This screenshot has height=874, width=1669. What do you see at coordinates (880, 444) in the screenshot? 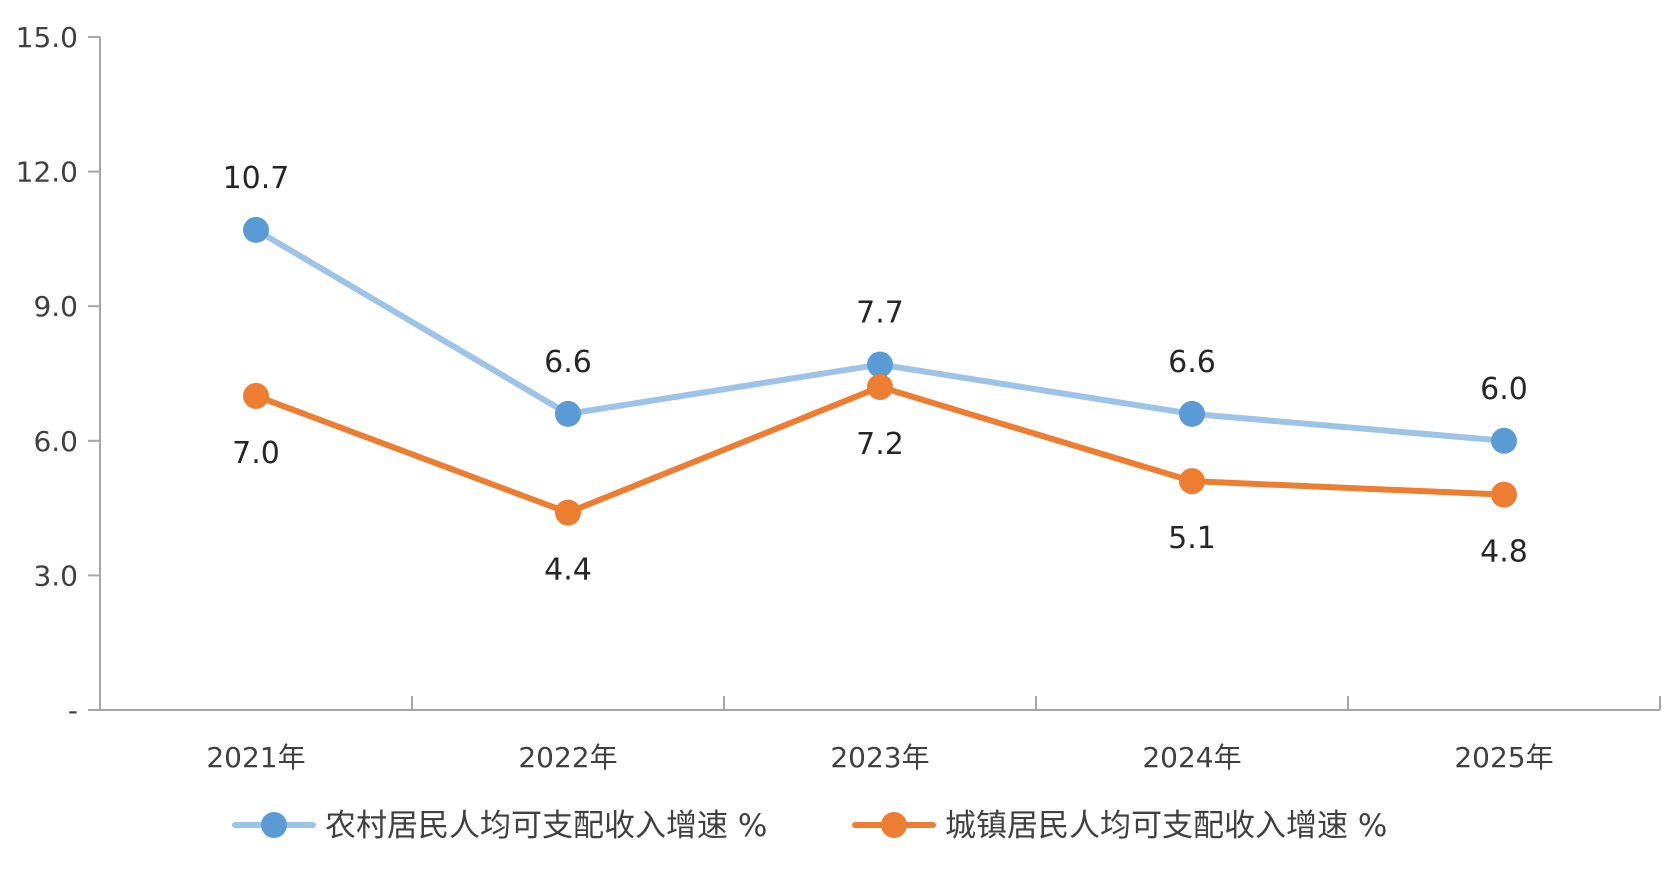
I see `data-label: 7.2` at bounding box center [880, 444].